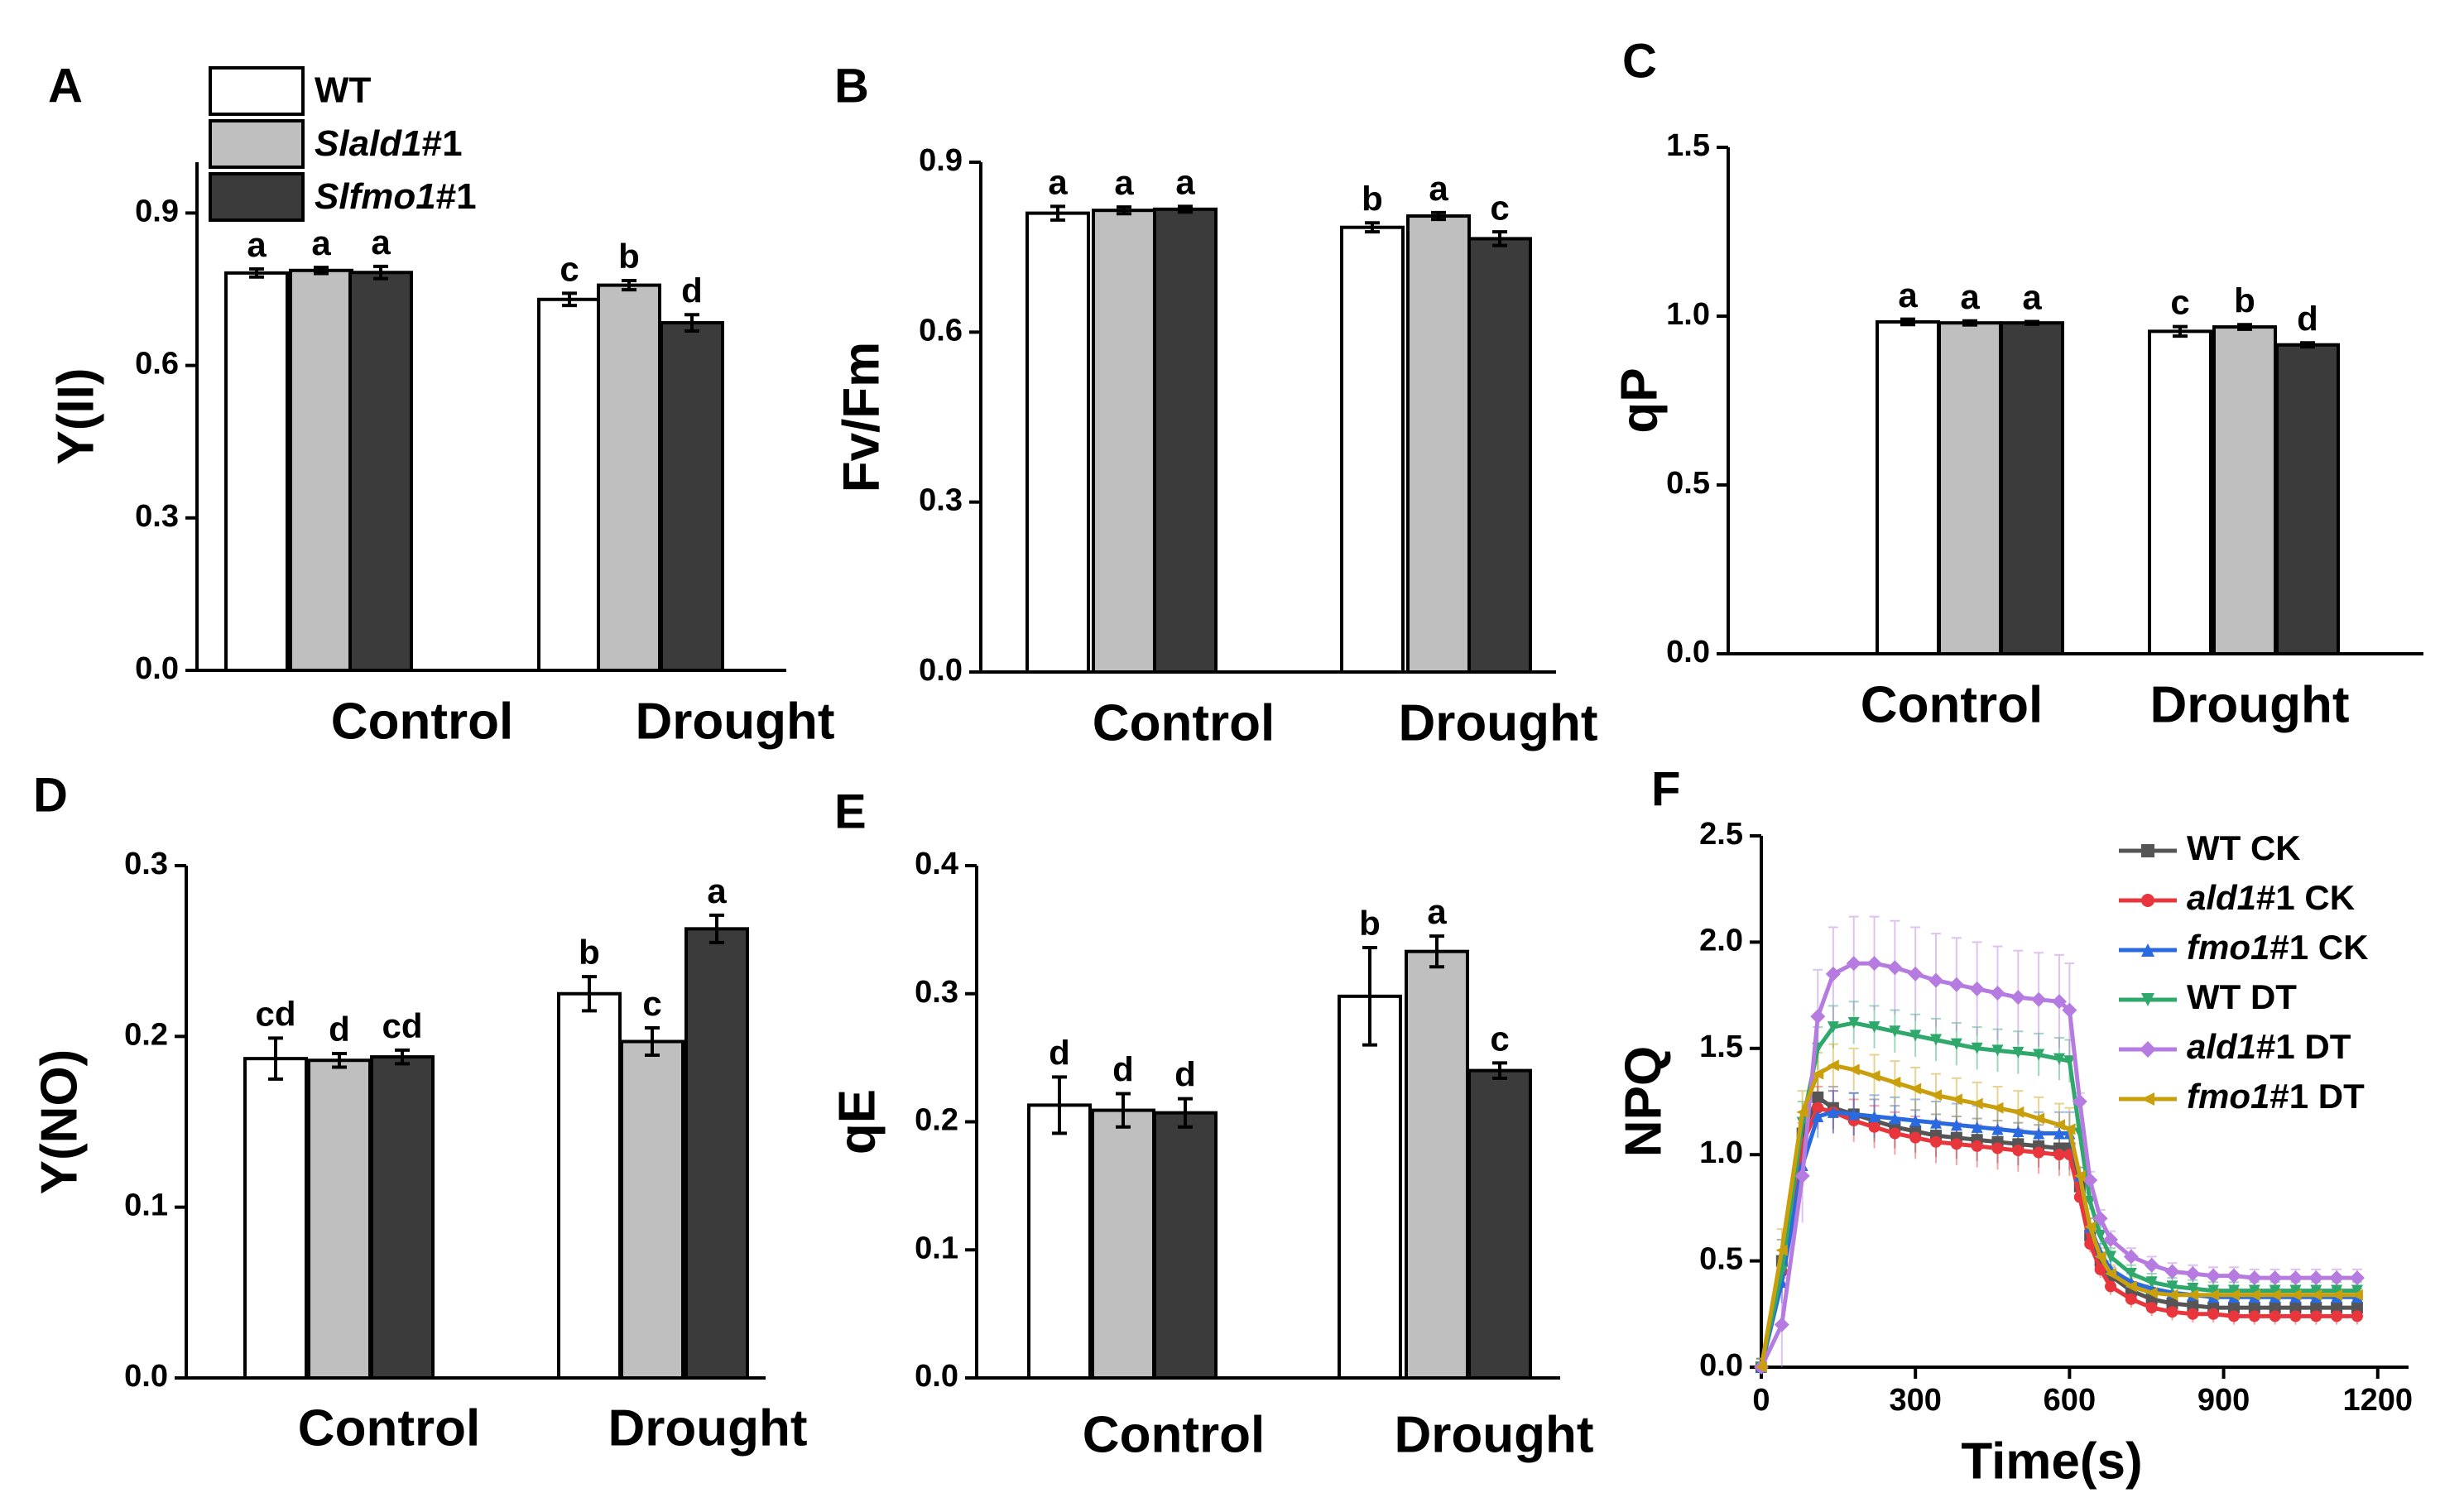 The width and height of the screenshot is (2440, 1512). I want to click on legend-label-main: fmo1, so click(2228, 947).